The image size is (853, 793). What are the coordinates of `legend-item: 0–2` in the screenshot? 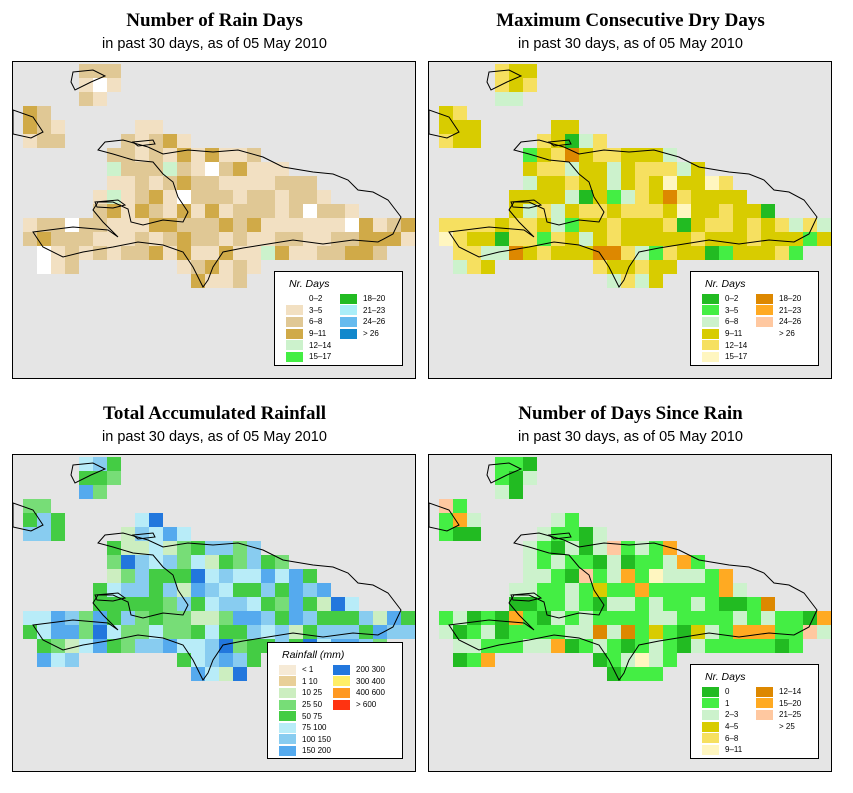 It's located at (729, 299).